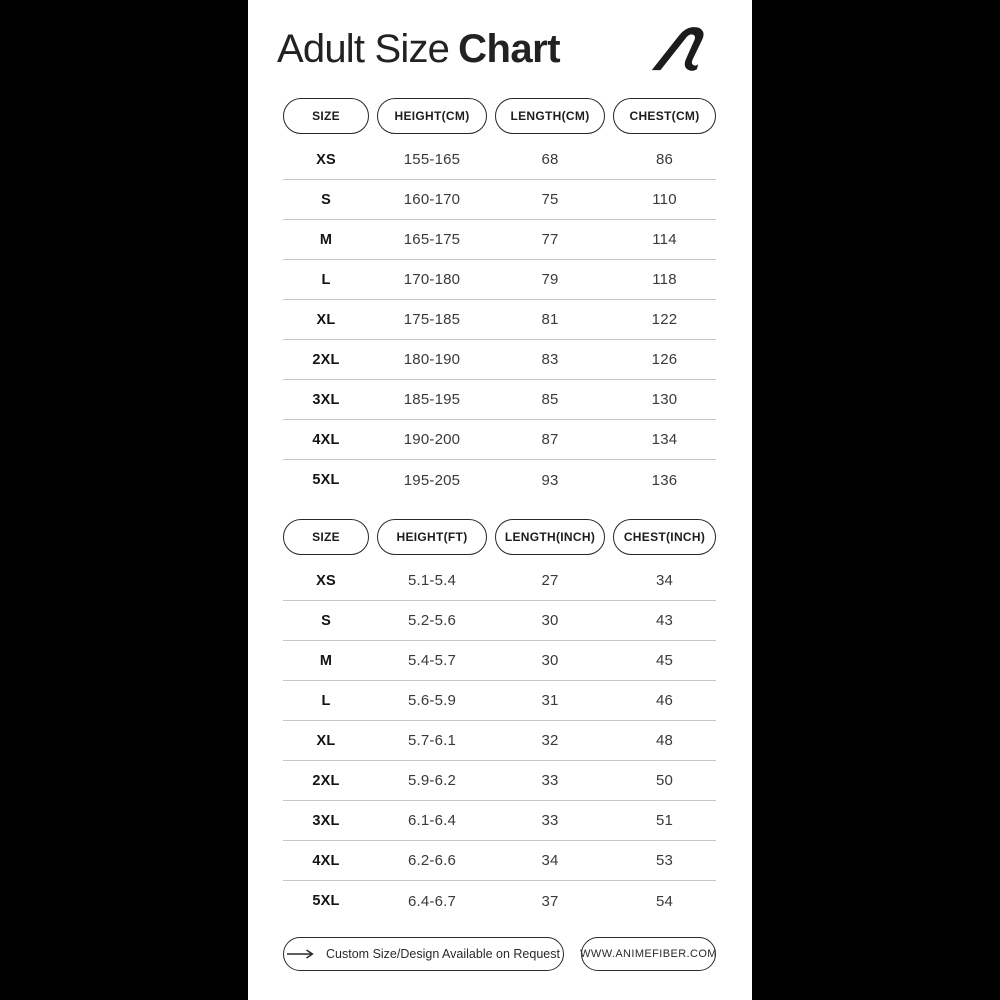 The image size is (1000, 1000). I want to click on value-cell: 6.4-6.7, so click(432, 901).